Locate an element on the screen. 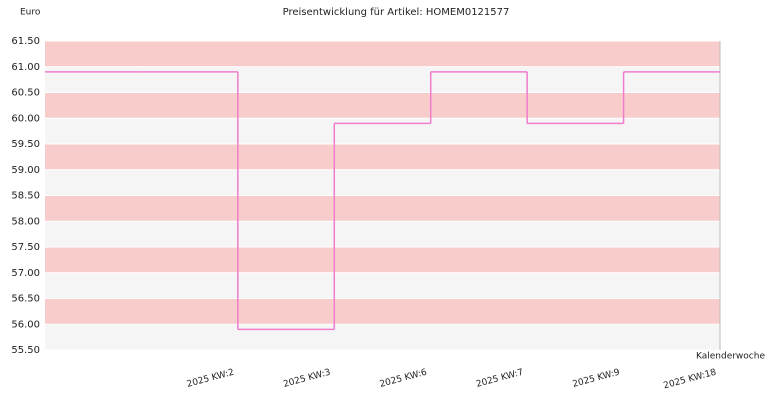  x-tick-label: 2025 KW:9 is located at coordinates (597, 379).